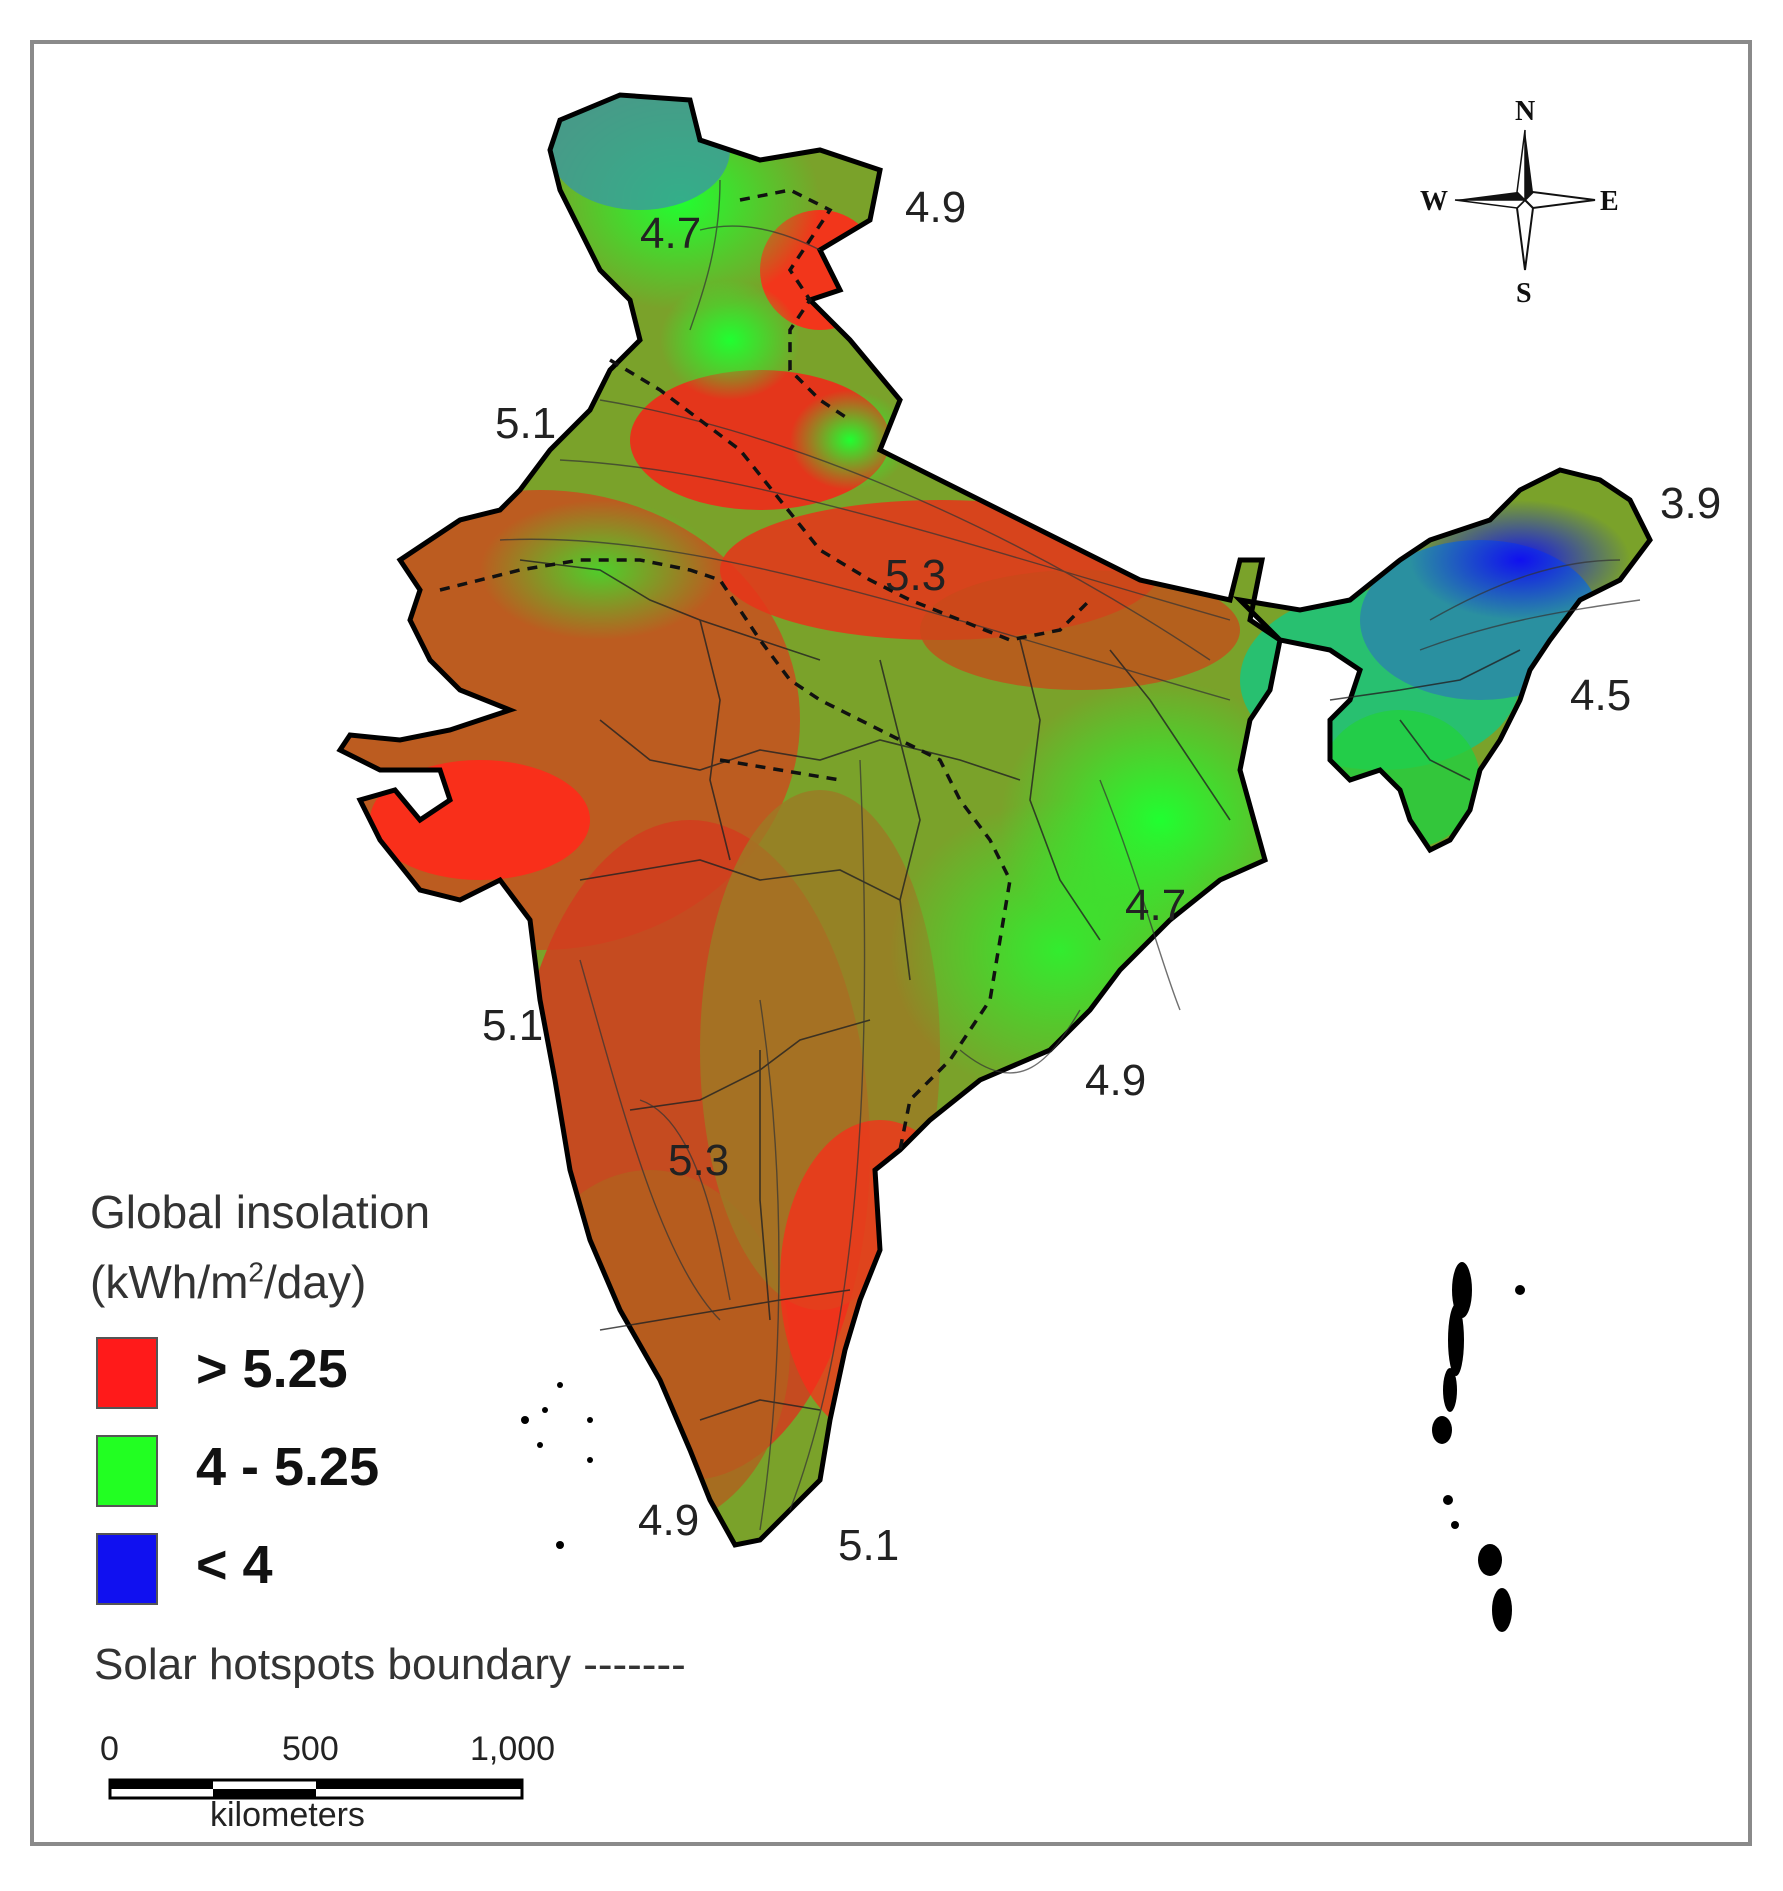 The width and height of the screenshot is (1783, 1891). What do you see at coordinates (310, 1749) in the screenshot?
I see `scale-tick-500: 500` at bounding box center [310, 1749].